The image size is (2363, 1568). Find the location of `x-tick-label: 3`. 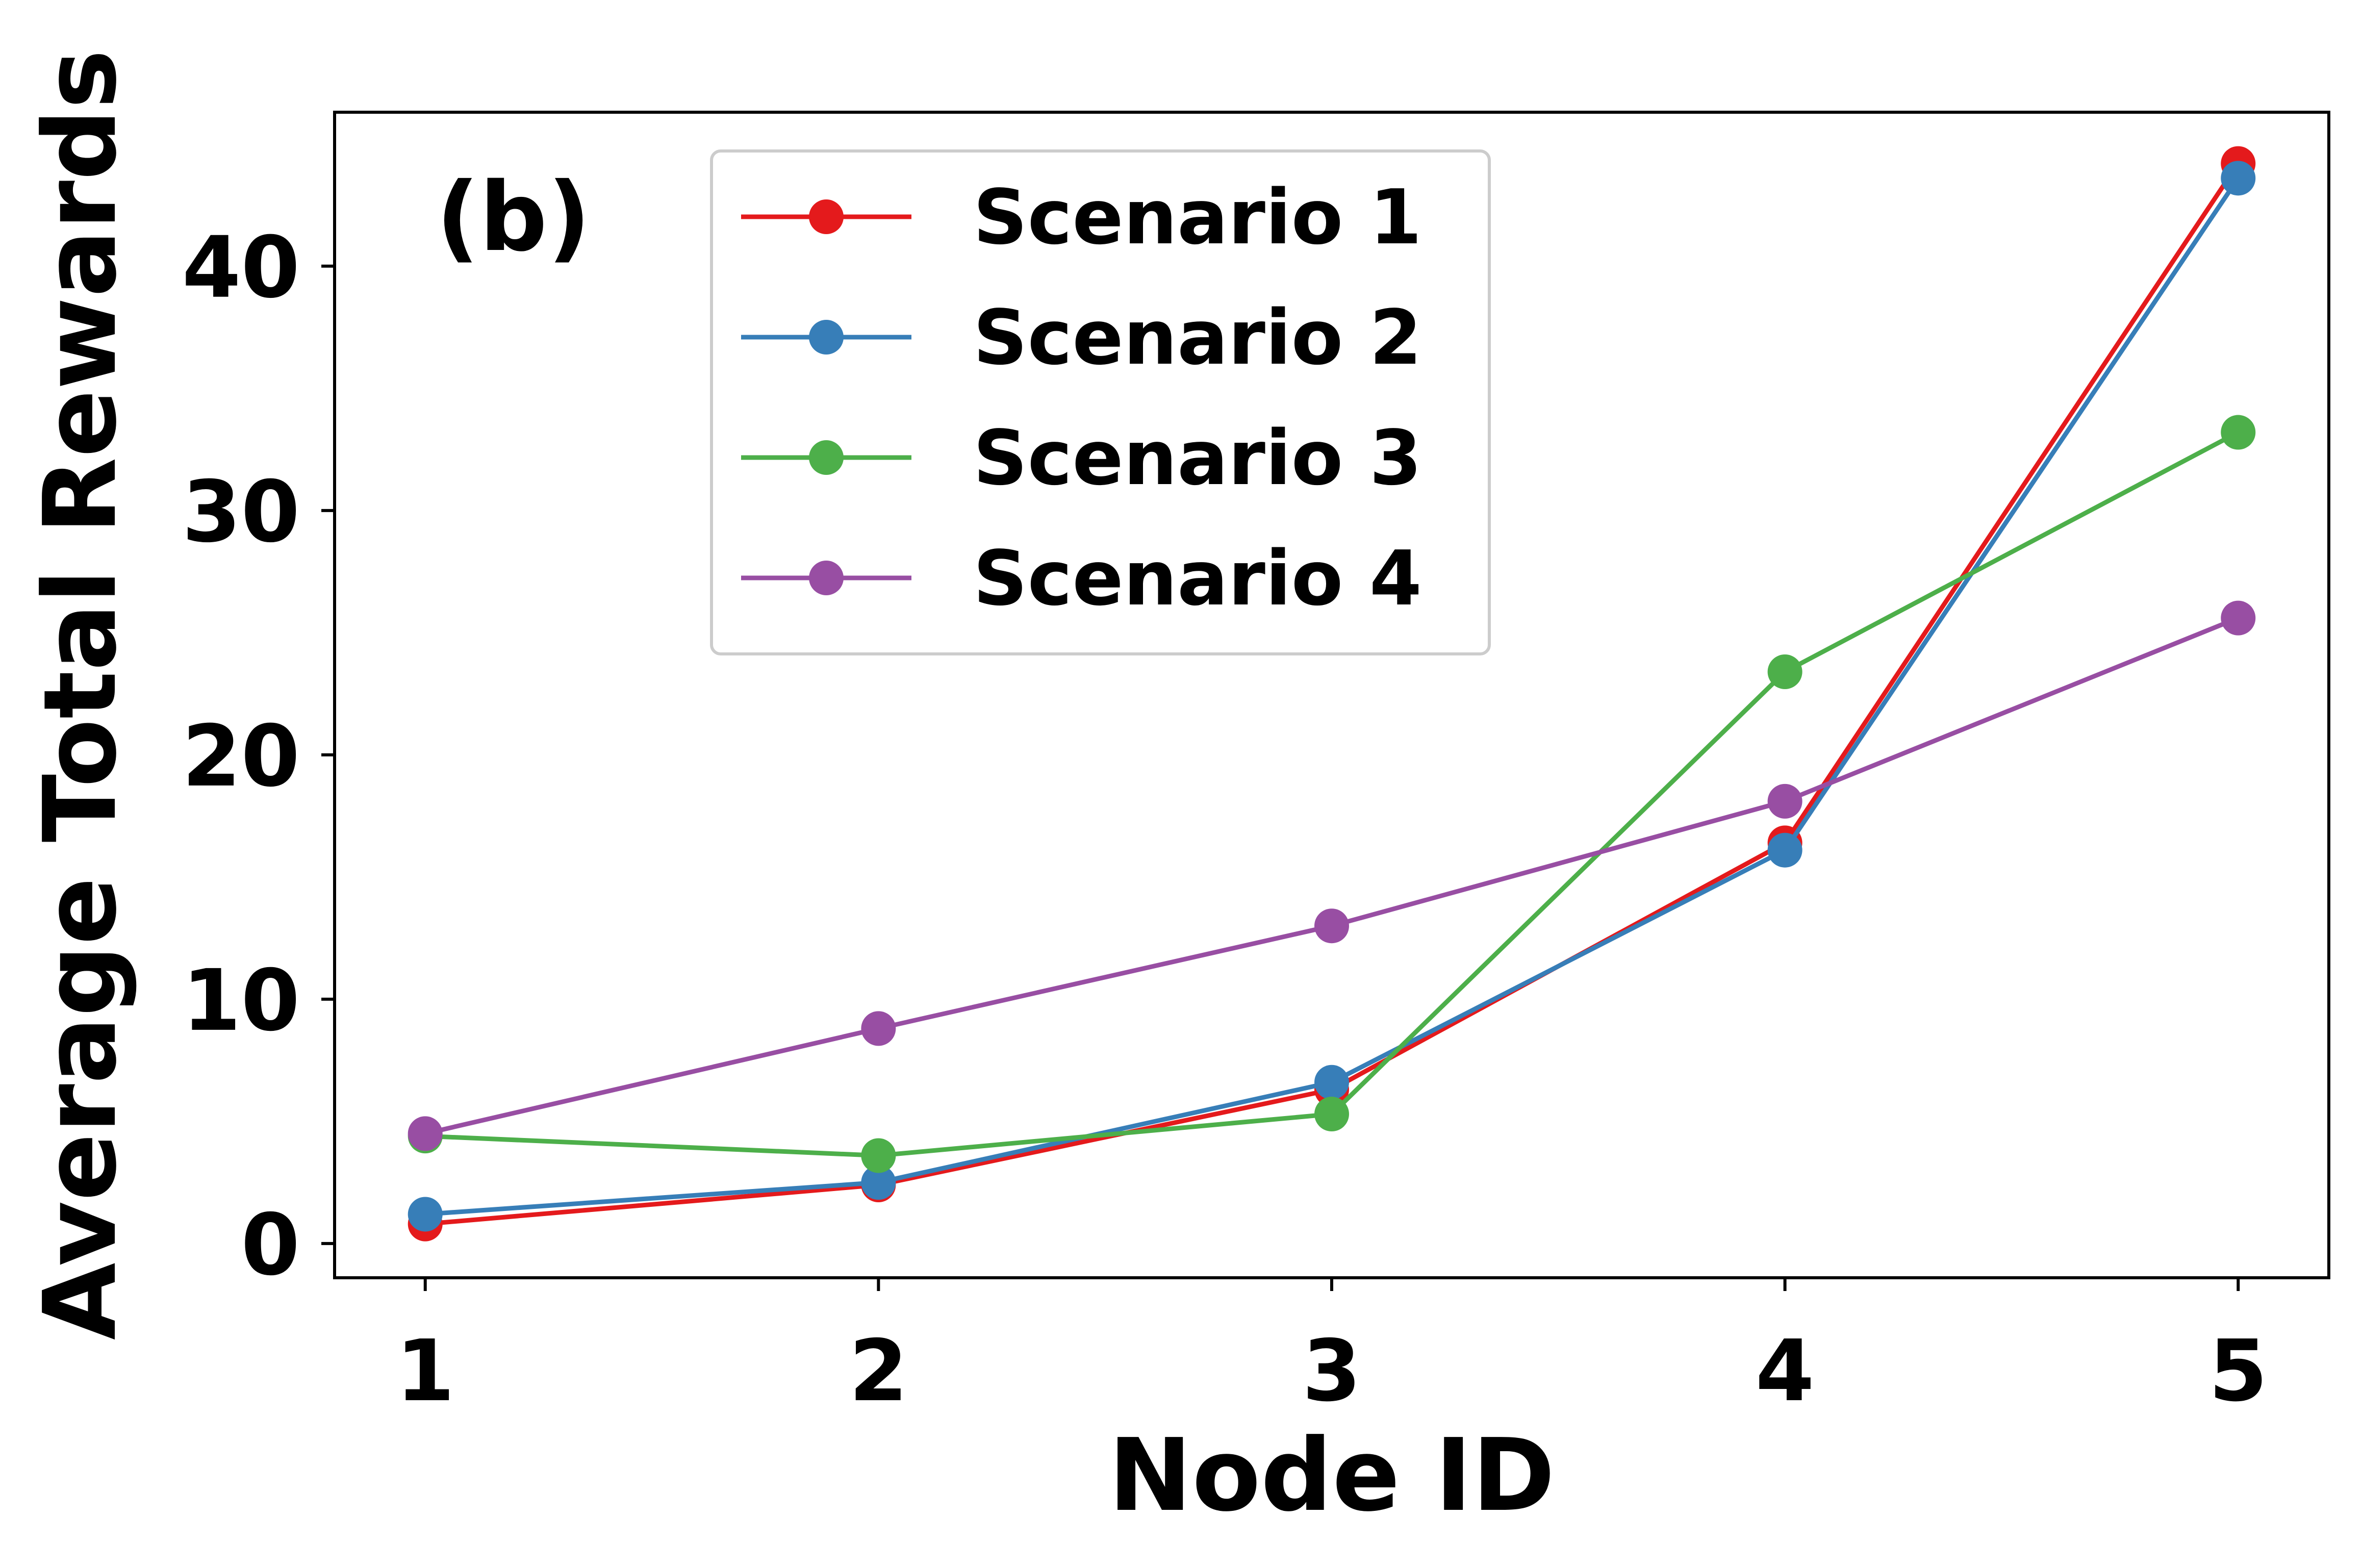

x-tick-label: 3 is located at coordinates (1331, 1371).